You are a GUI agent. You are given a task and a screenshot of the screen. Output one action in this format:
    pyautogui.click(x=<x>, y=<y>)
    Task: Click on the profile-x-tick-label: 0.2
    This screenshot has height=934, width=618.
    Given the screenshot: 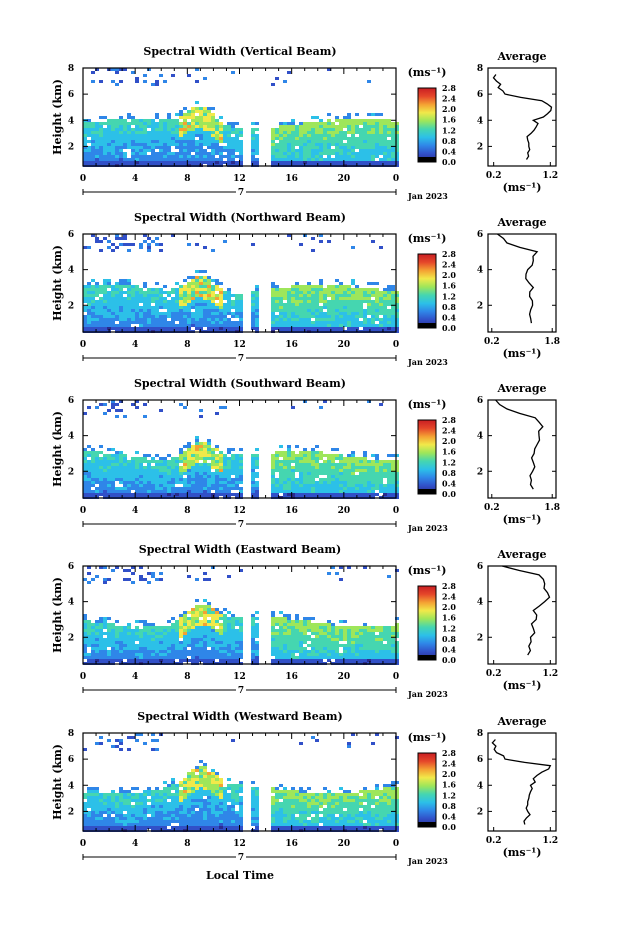 What is the action you would take?
    pyautogui.click(x=492, y=508)
    